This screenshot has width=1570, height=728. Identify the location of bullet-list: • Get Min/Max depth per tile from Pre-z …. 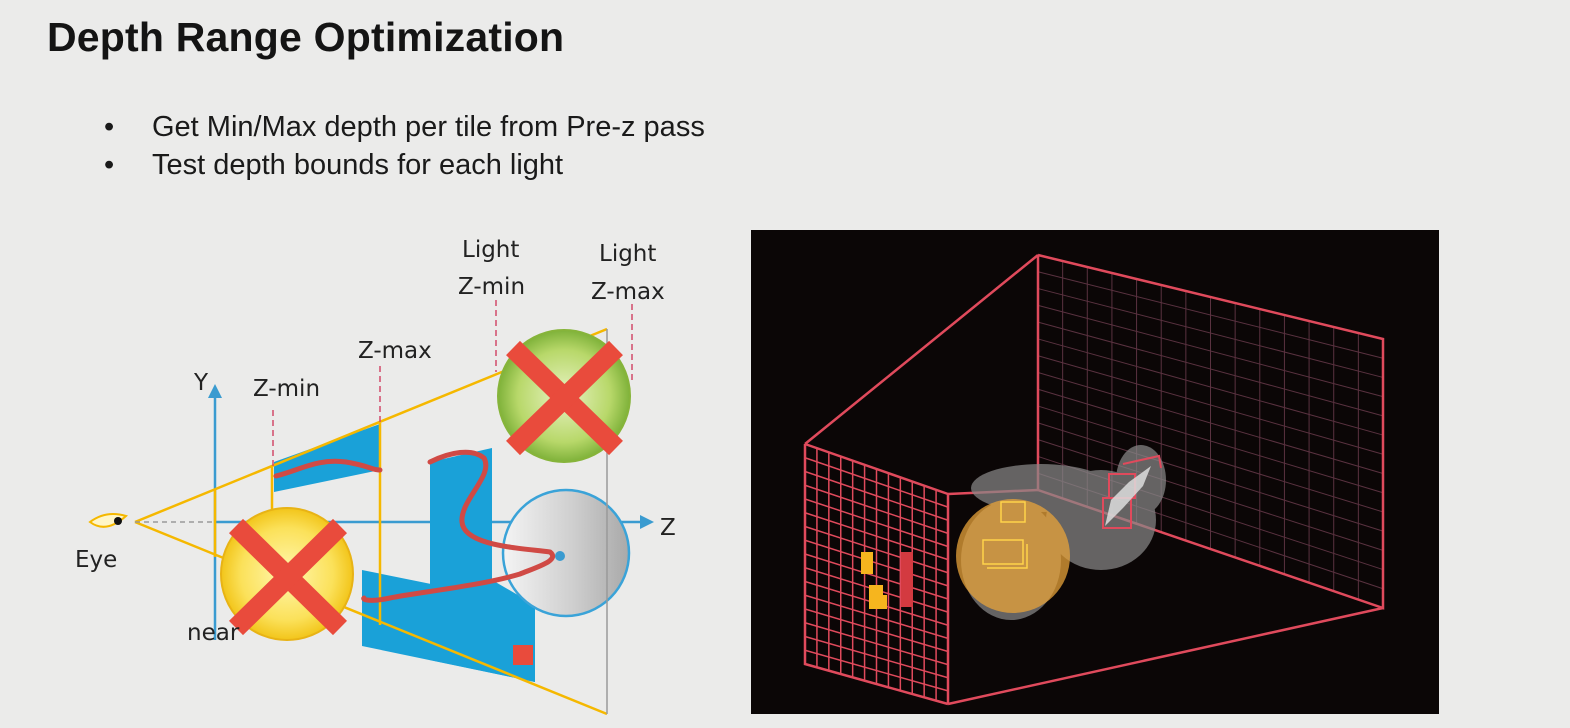
(404, 146).